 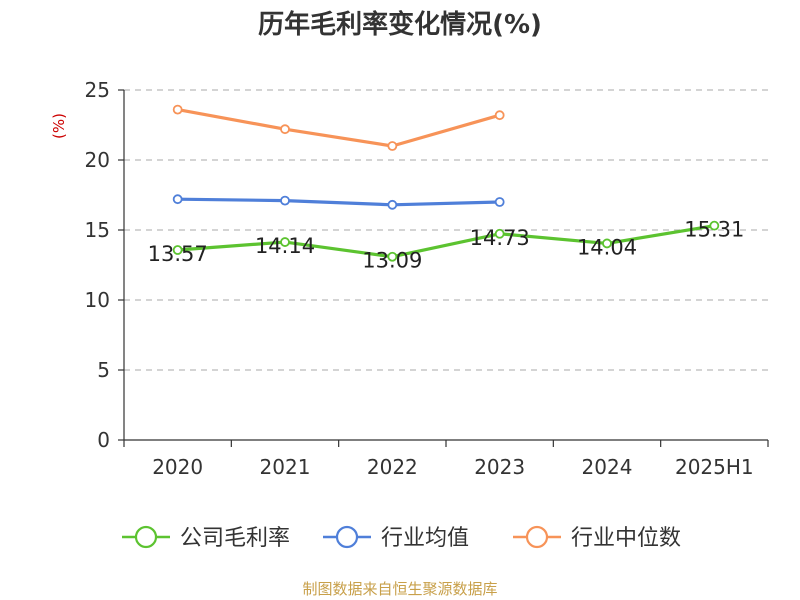 I want to click on legend-label-2: 行业中位数, so click(x=626, y=538).